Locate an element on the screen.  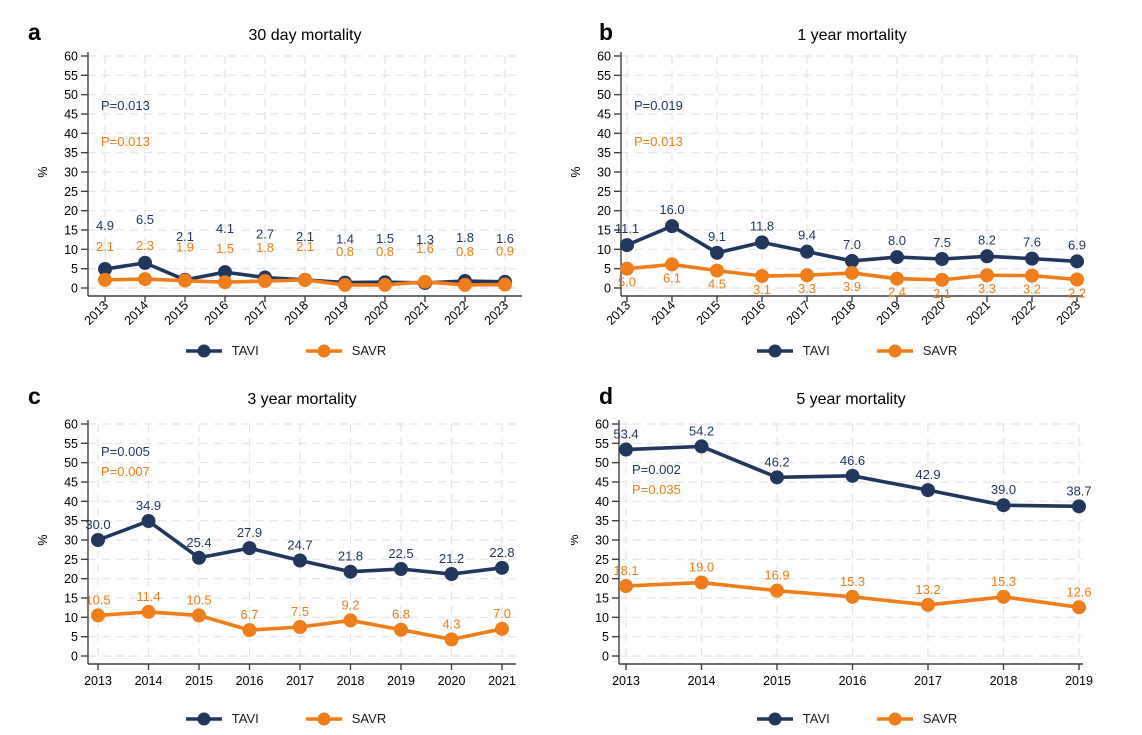
legend-label-savr: SAVR is located at coordinates (940, 718).